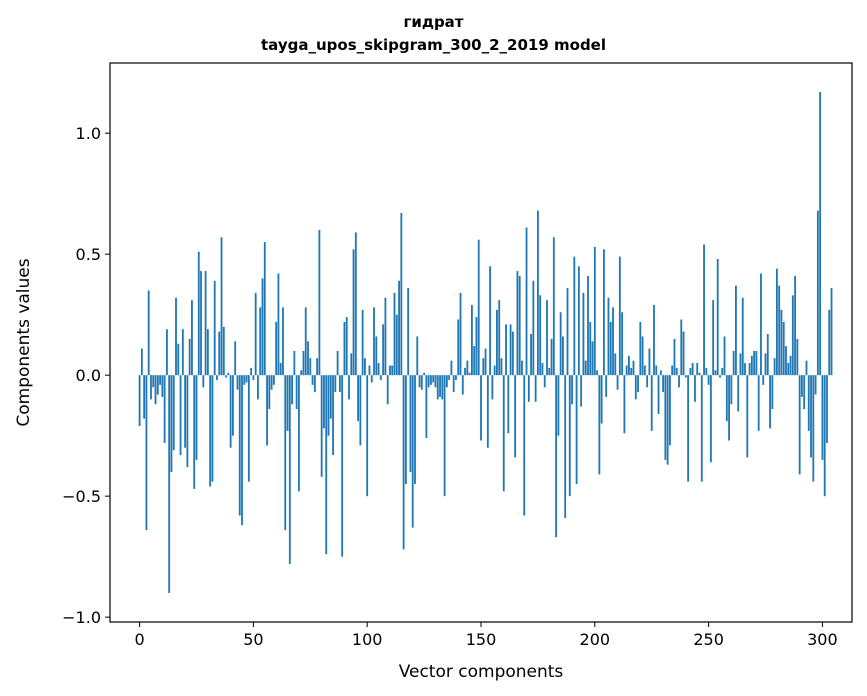 The height and width of the screenshot is (696, 867). What do you see at coordinates (88, 133) in the screenshot?
I see `y-tick-label: 1.0` at bounding box center [88, 133].